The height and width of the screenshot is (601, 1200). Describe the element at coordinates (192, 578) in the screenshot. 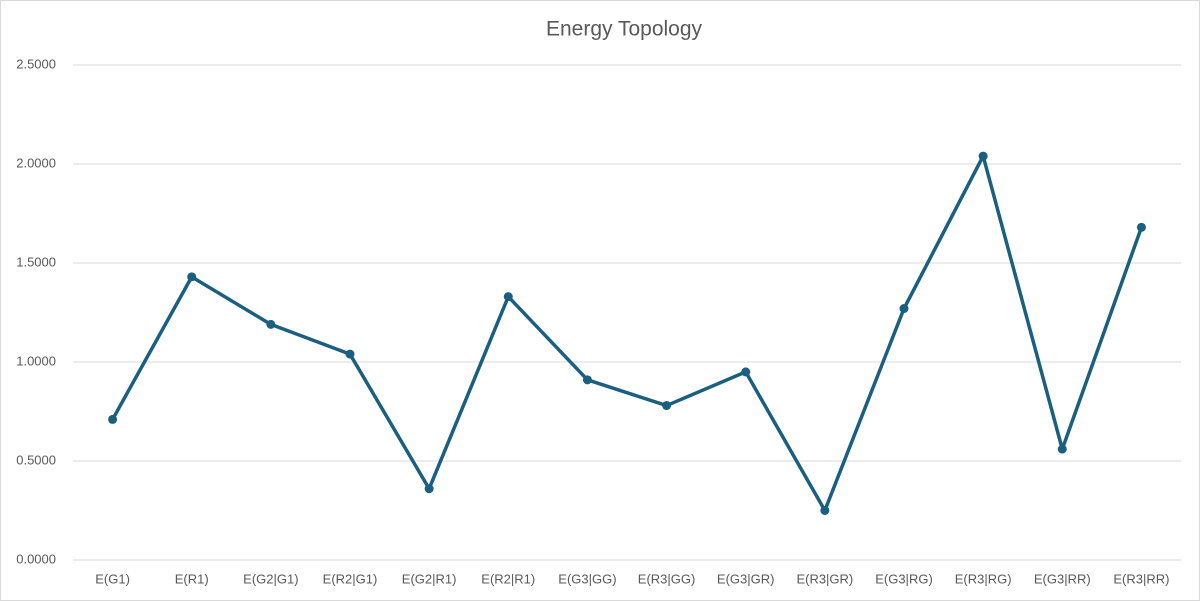

I see `x-tick-label: E(R1)` at that location.